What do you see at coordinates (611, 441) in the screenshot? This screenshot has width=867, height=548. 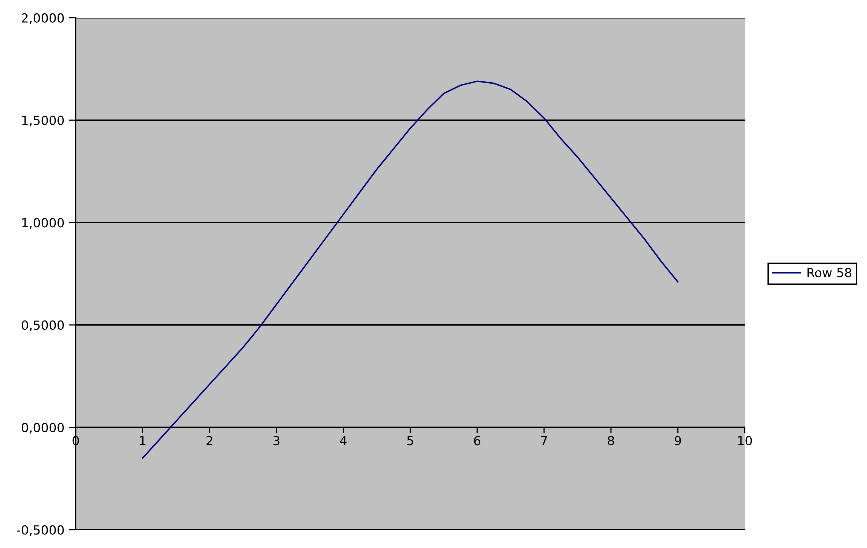 I see `x-tick-label: 8` at bounding box center [611, 441].